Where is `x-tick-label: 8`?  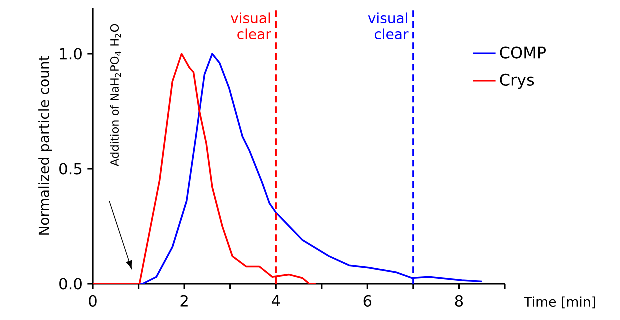
x-tick-label: 8 is located at coordinates (459, 301).